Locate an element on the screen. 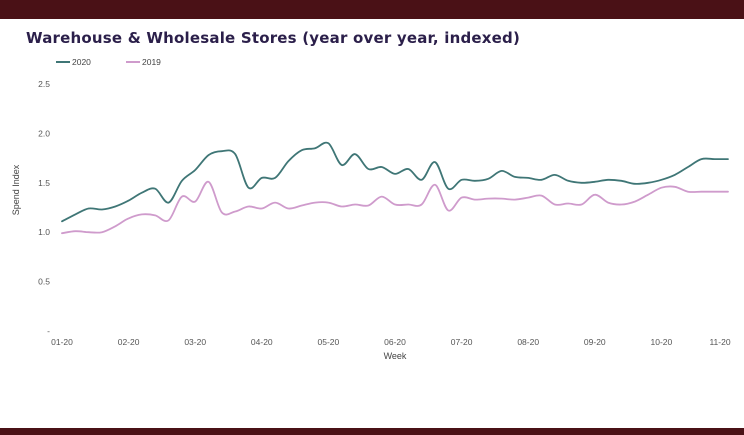 The image size is (744, 435). legend: 2020 2019 is located at coordinates (108, 62).